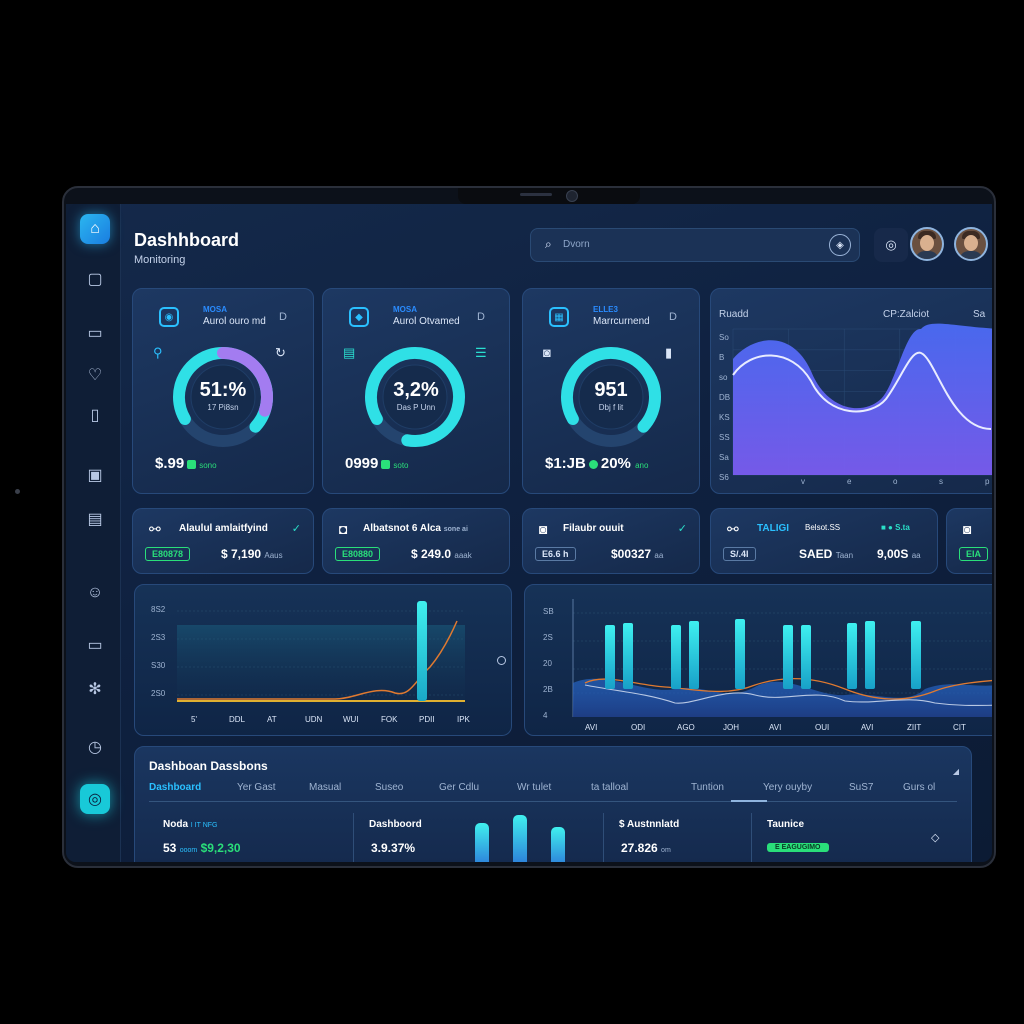 The height and width of the screenshot is (1024, 1024). What do you see at coordinates (95, 799) in the screenshot?
I see `power-icon: ◎` at bounding box center [95, 799].